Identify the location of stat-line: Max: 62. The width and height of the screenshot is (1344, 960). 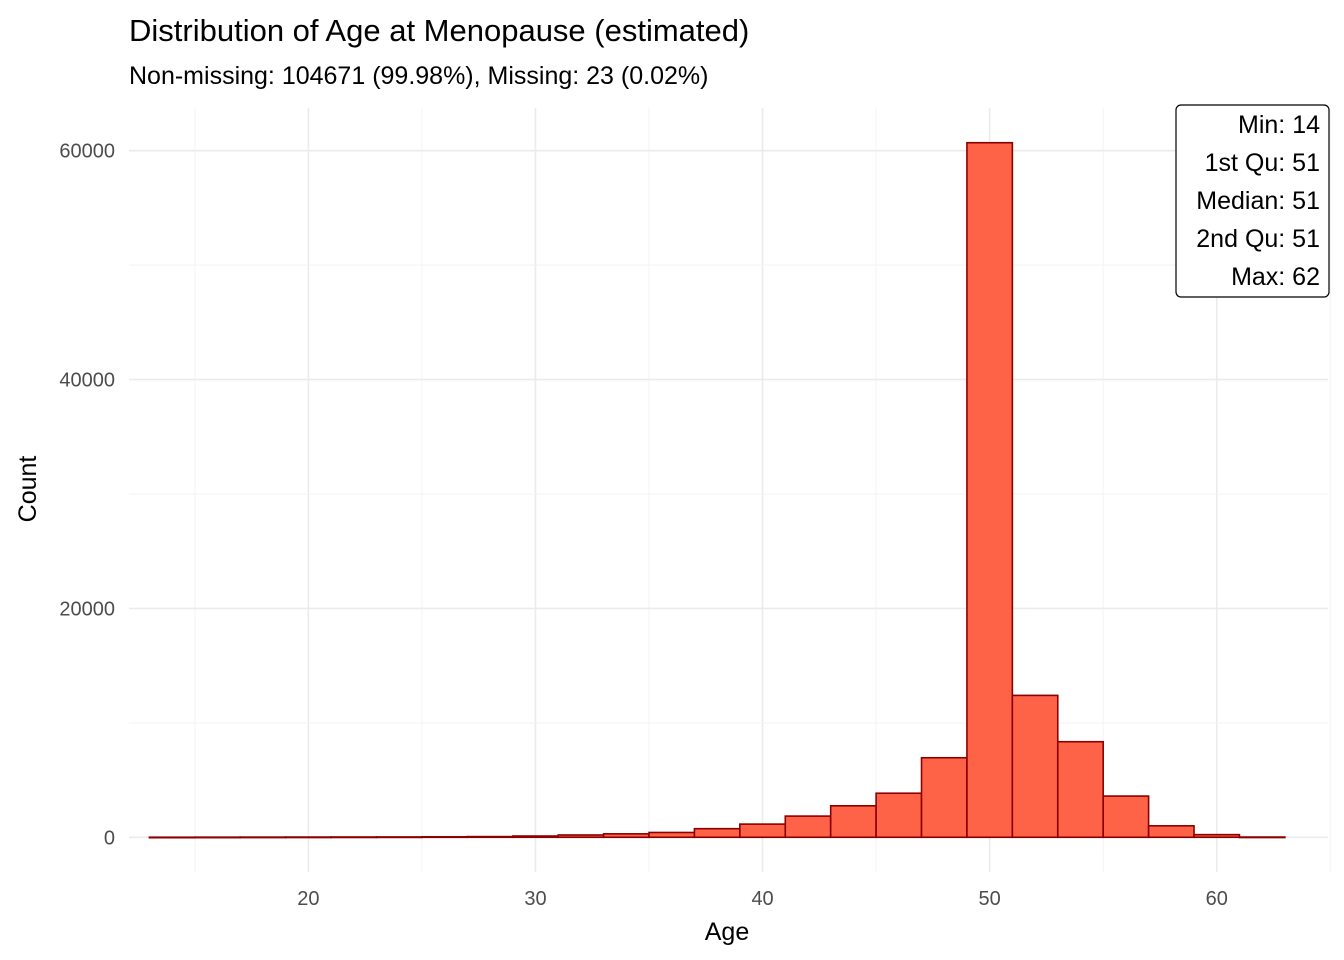
(1275, 277).